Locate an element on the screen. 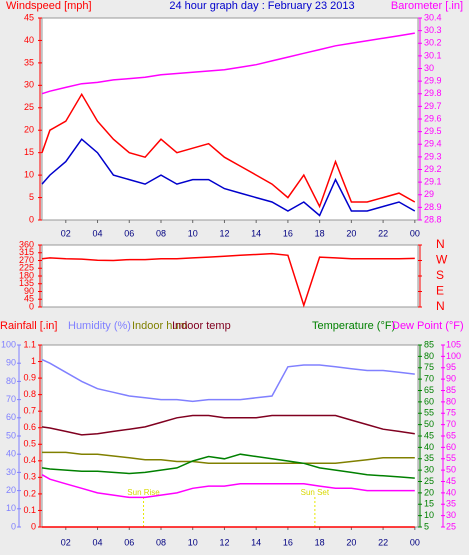 The width and height of the screenshot is (469, 555). x-tick-label: 20 is located at coordinates (351, 542).